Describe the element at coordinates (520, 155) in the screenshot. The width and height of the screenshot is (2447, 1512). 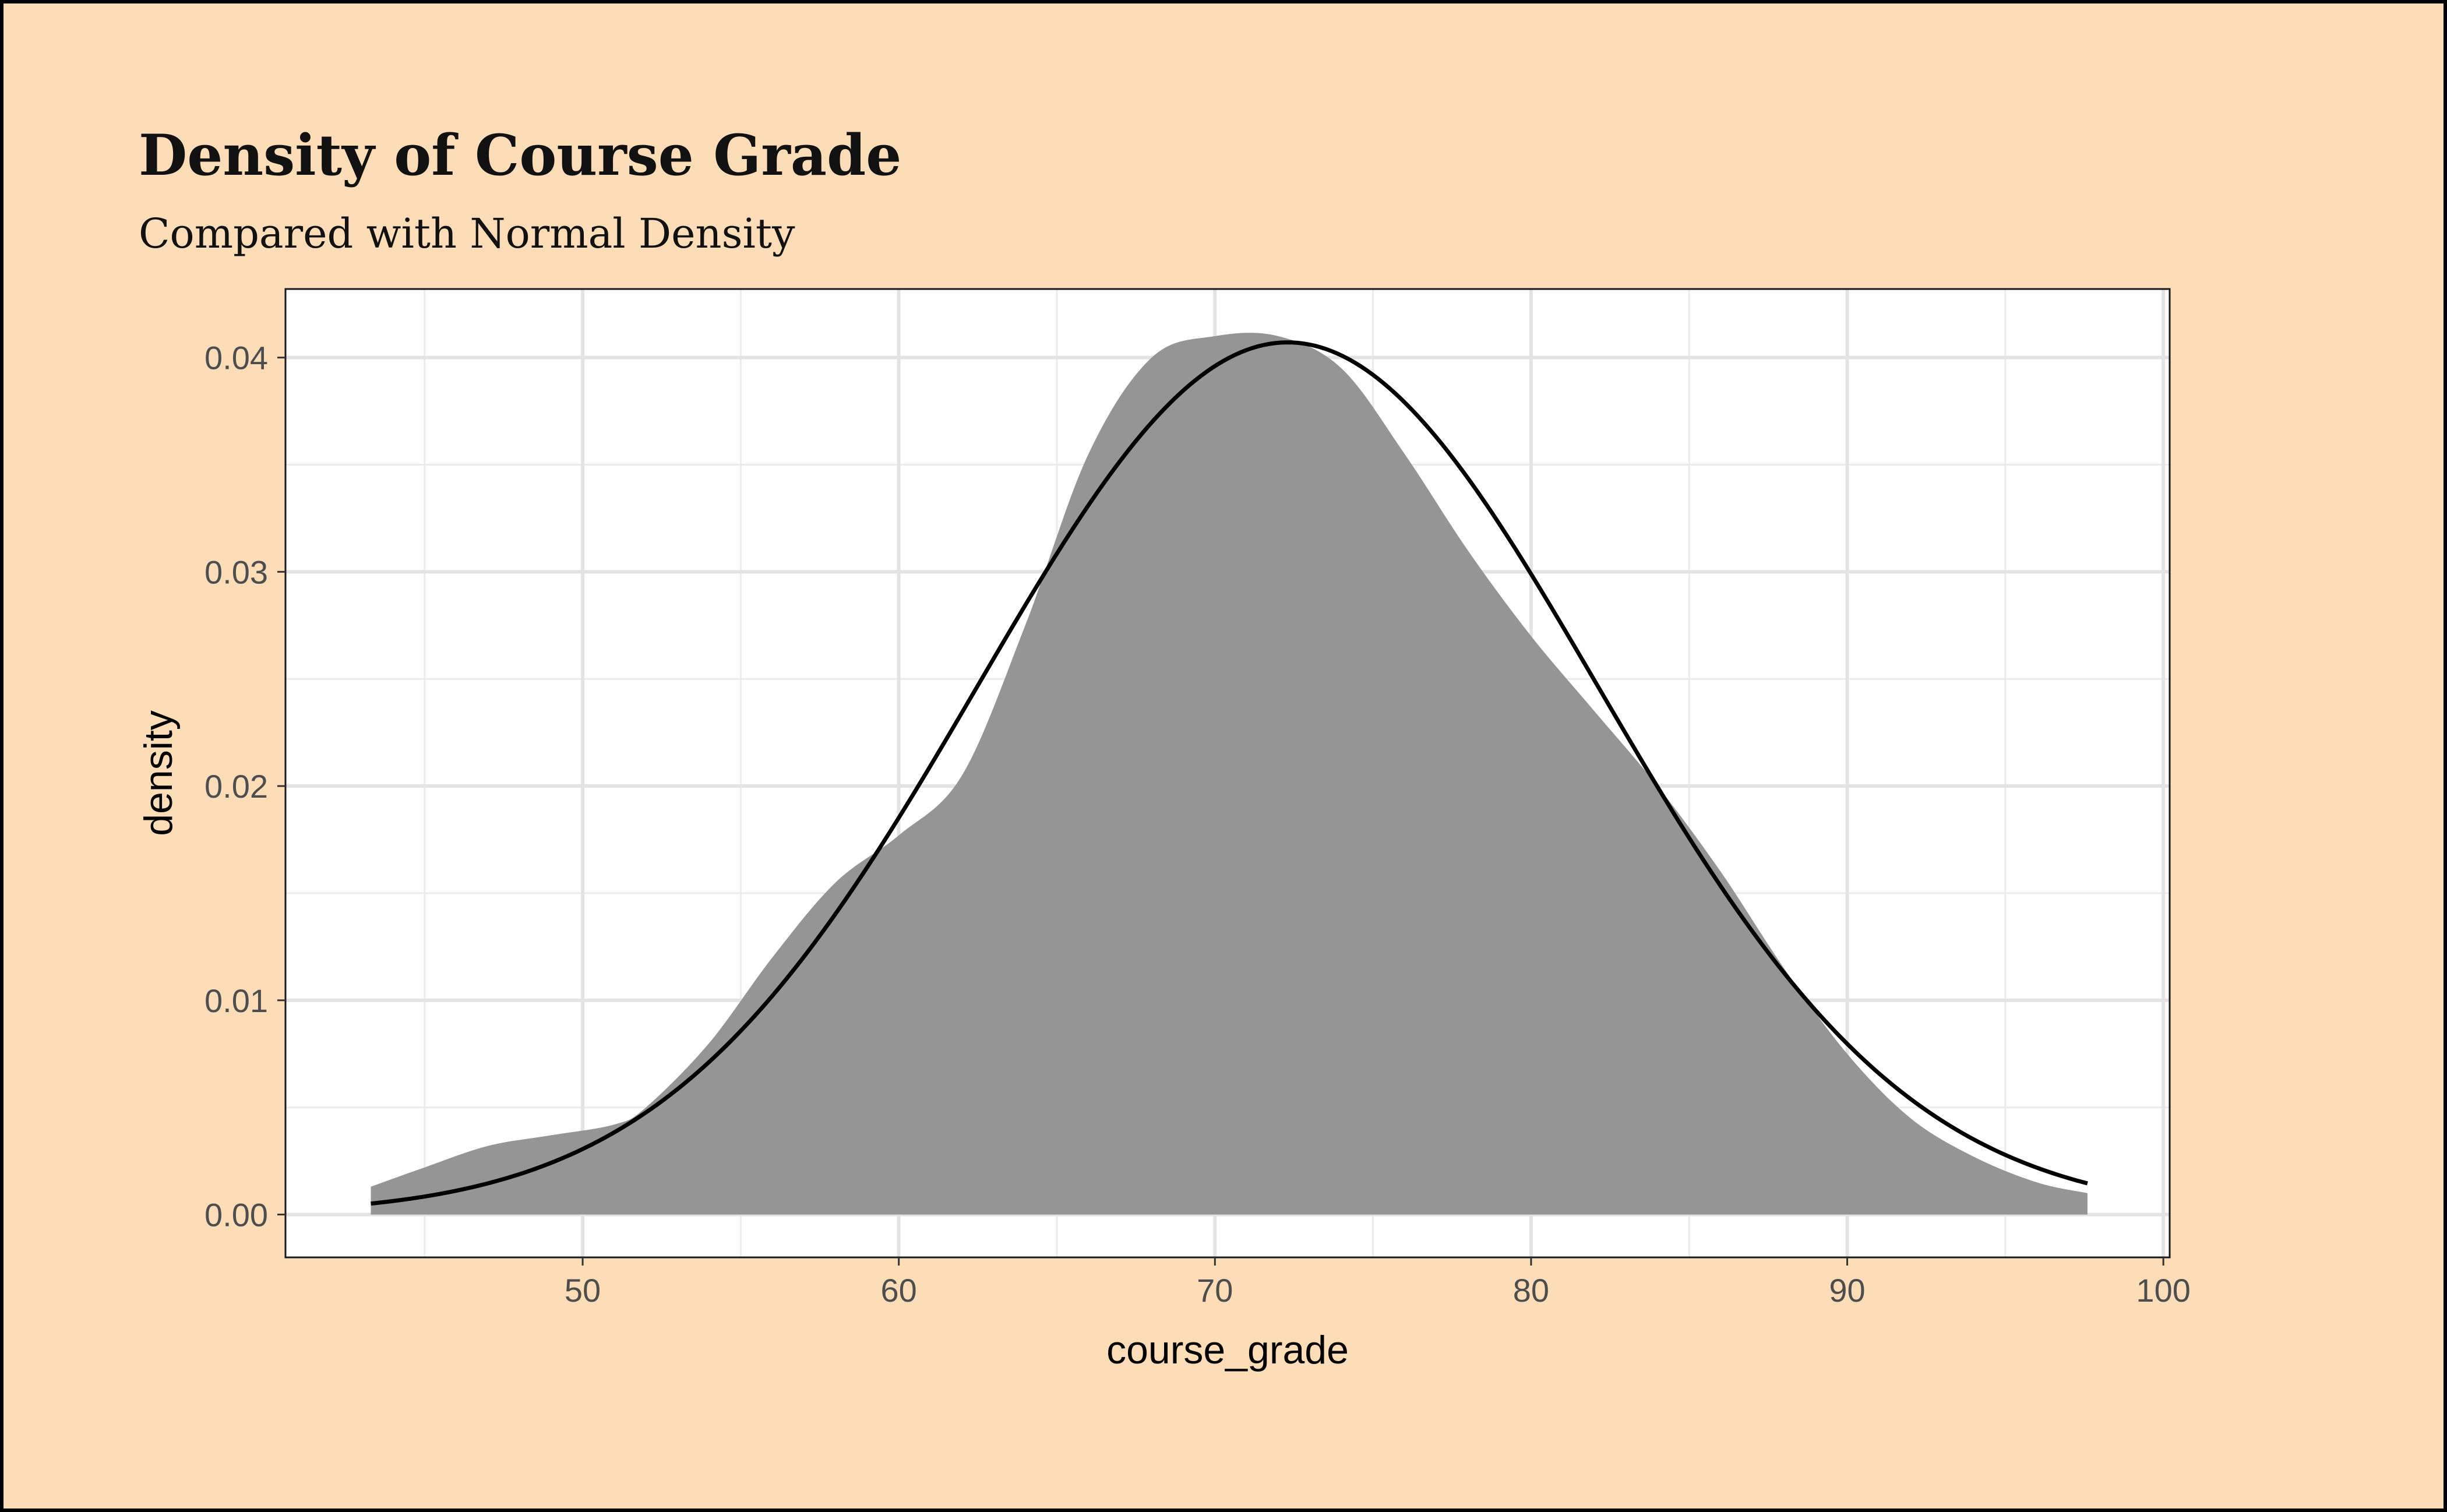
I see `chart-title: Density of Course Grade` at that location.